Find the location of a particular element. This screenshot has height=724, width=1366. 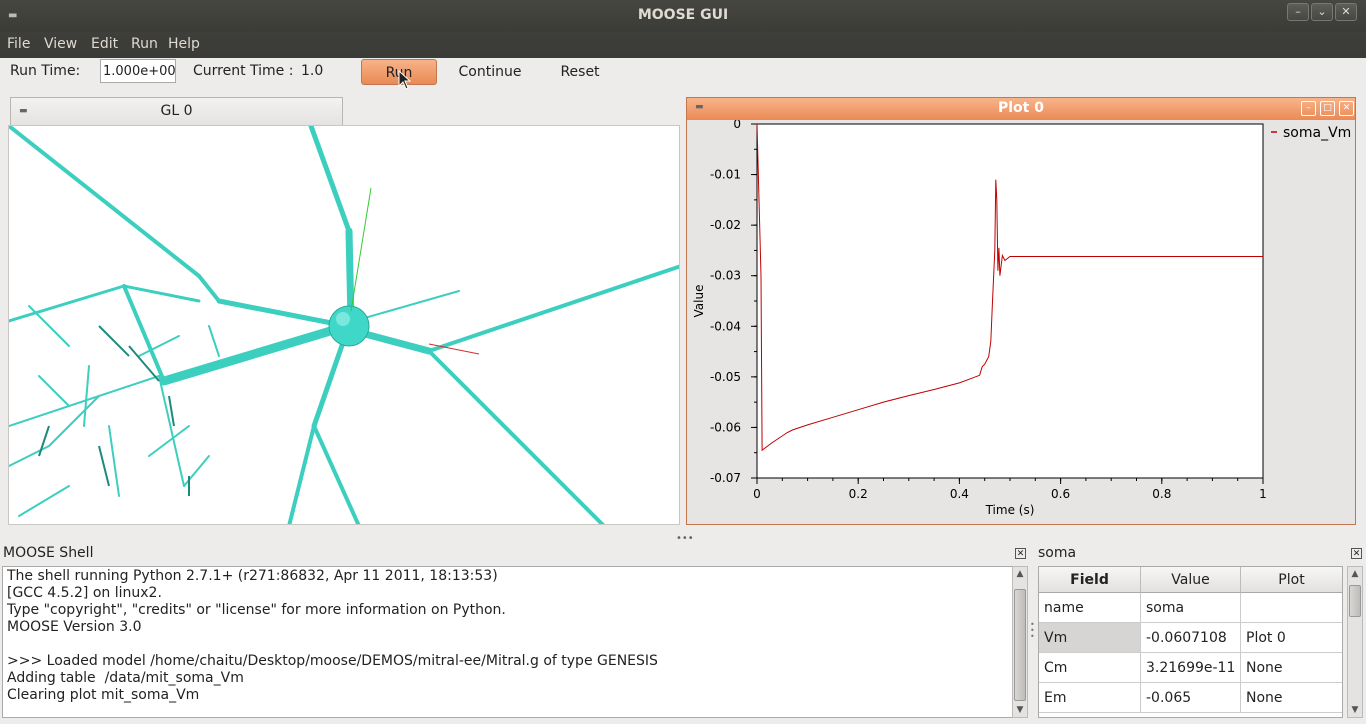

plot-title-bar: ▬ Plot 0 – □ ✕ is located at coordinates (1021, 109).